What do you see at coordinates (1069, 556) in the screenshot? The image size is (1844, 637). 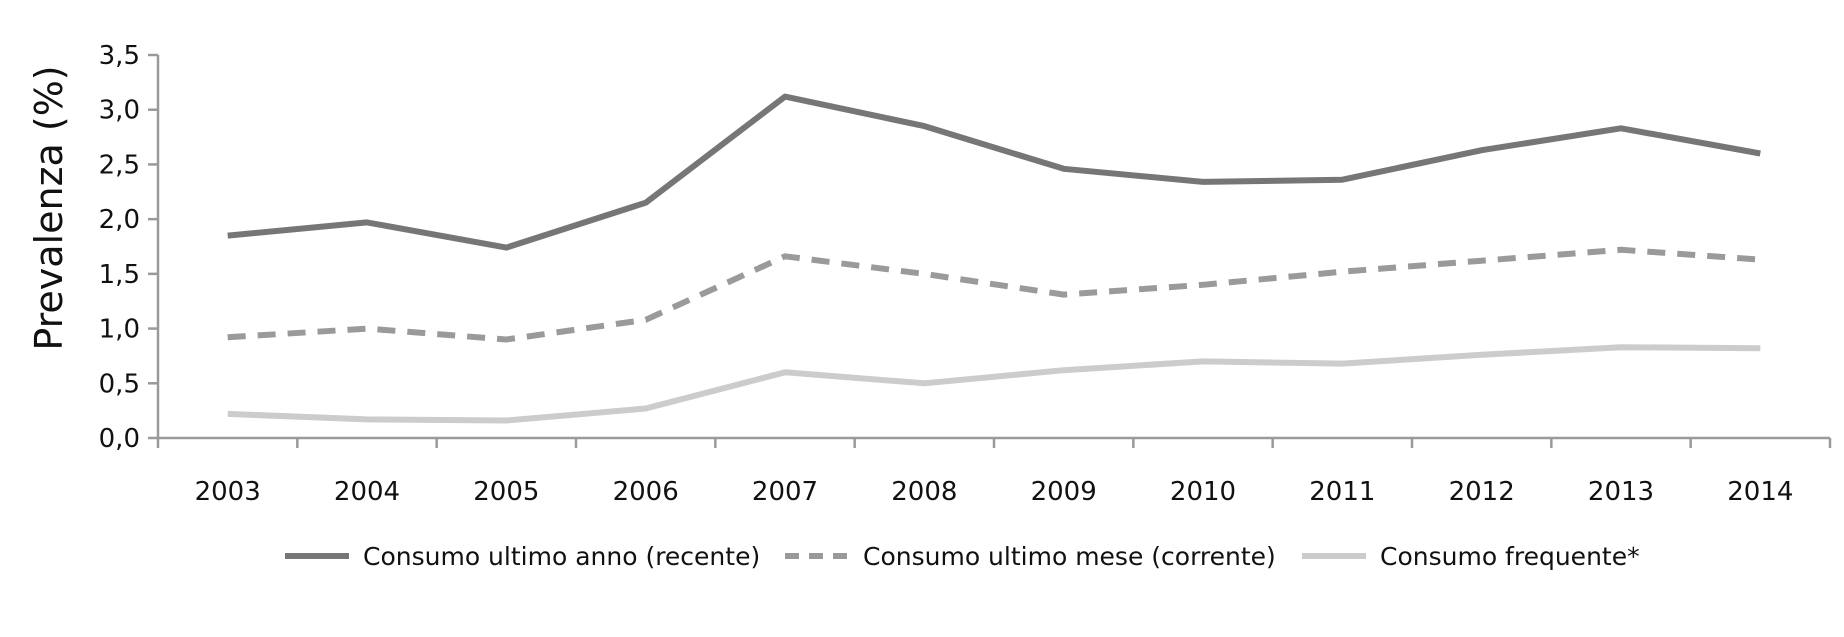 I see `legend-label-2: Consumo ultimo mese (corrente)` at bounding box center [1069, 556].